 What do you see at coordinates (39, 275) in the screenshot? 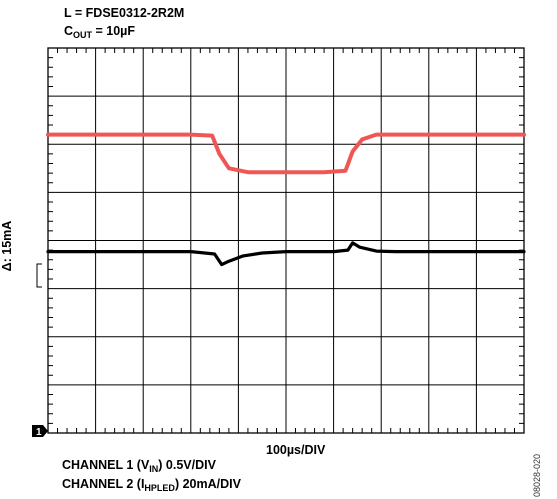
I see `delta-bracket` at bounding box center [39, 275].